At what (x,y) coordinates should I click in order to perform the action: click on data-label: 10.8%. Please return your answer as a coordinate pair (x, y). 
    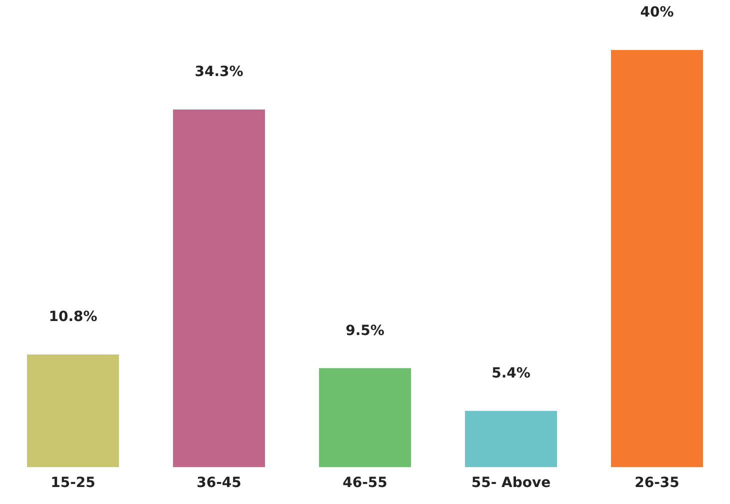
    Looking at the image, I should click on (73, 317).